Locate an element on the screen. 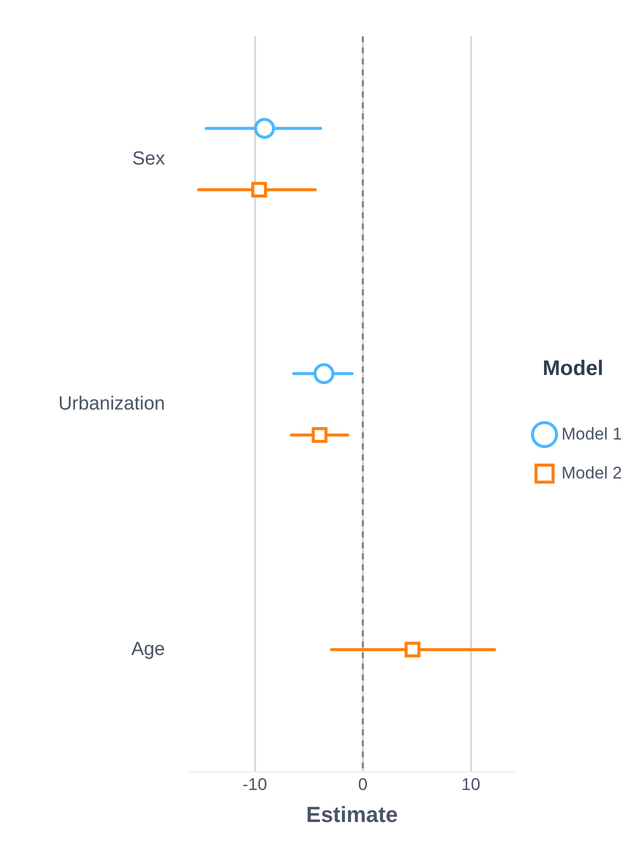 This screenshot has width=632, height=843. x-axis-title: Estimate is located at coordinates (352, 814).